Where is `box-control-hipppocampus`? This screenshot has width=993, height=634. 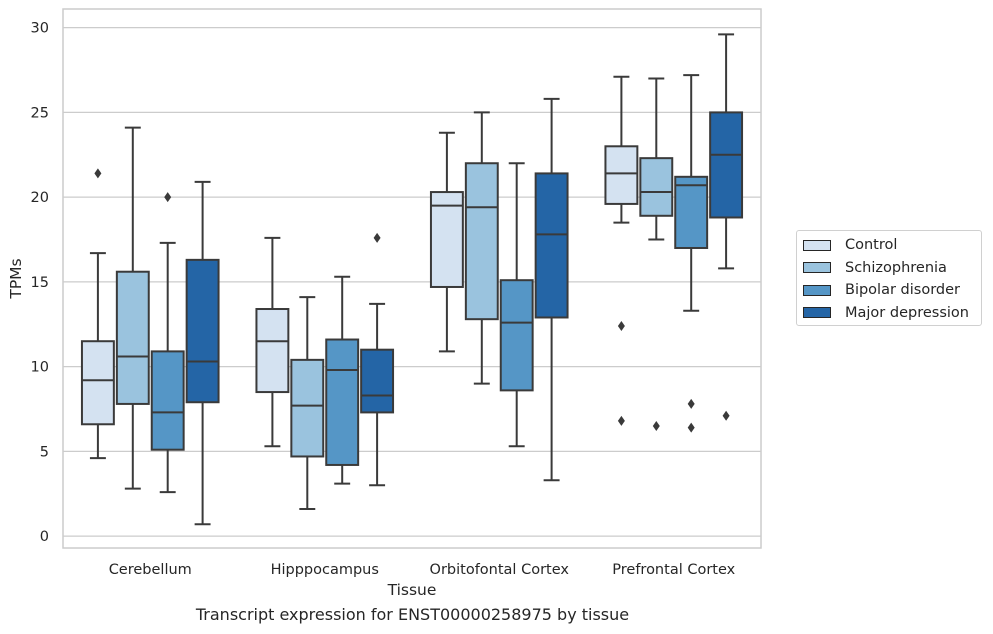
box-control-hipppocampus is located at coordinates (272, 342).